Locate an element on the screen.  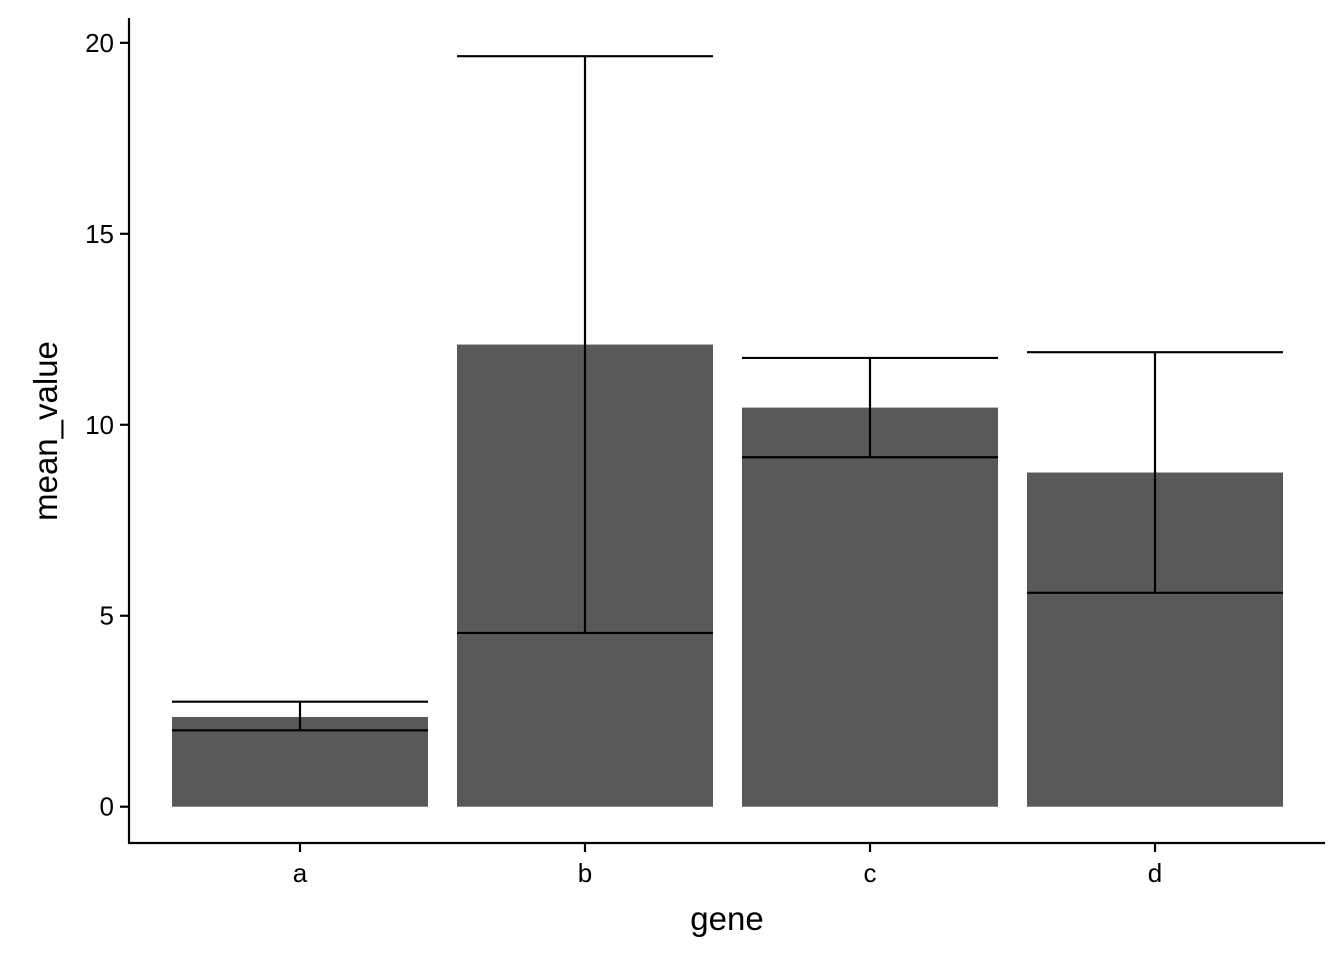
y-tick-label-5: 5 is located at coordinates (107, 616).